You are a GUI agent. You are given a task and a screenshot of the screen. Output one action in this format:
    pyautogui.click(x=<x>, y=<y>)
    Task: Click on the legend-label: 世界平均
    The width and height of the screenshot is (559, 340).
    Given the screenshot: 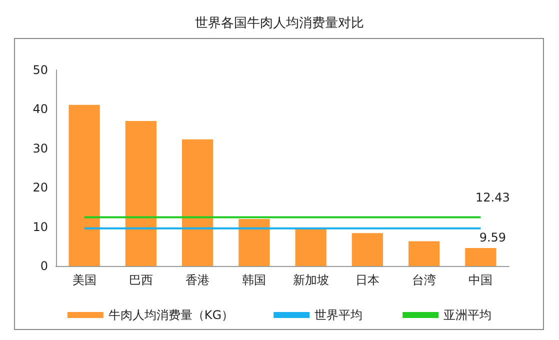 What is the action you would take?
    pyautogui.click(x=338, y=315)
    